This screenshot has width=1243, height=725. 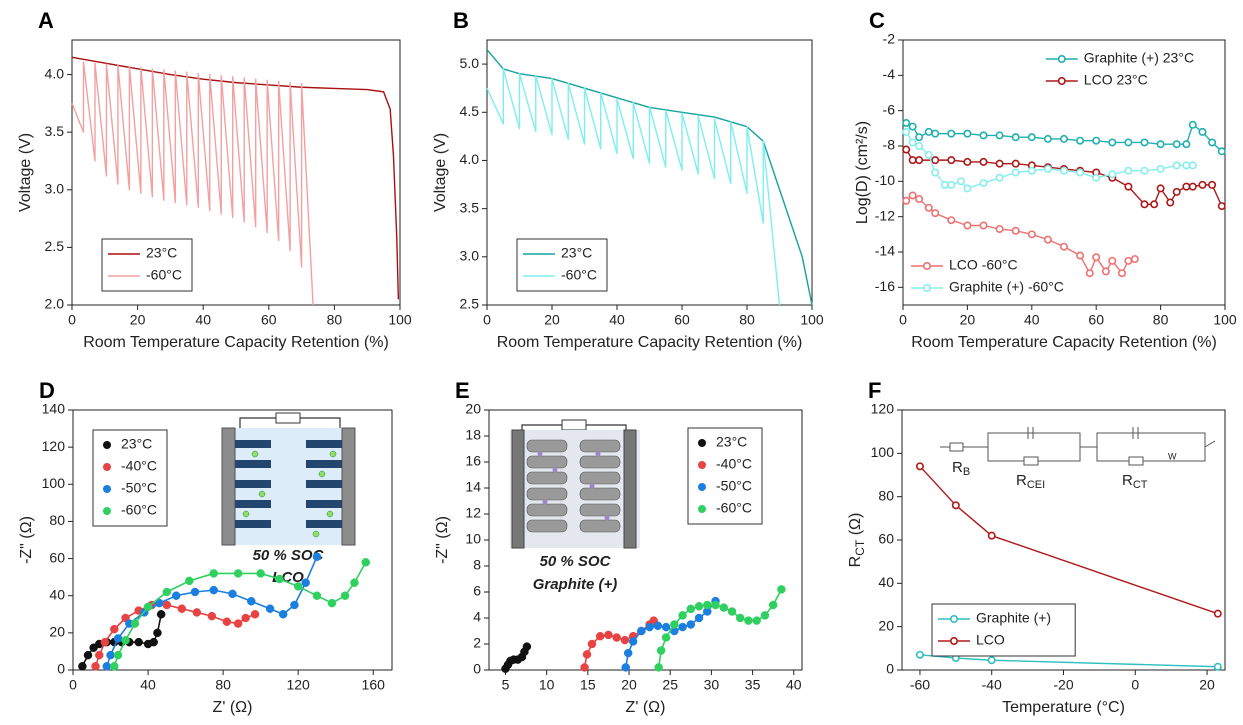 I want to click on panel-label: E, so click(x=462, y=390).